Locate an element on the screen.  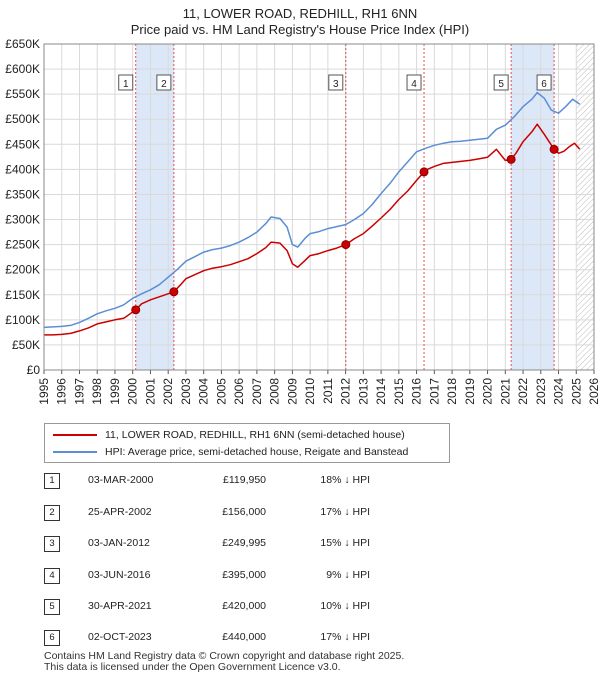
transaction-price: £249,995 is located at coordinates (244, 543).